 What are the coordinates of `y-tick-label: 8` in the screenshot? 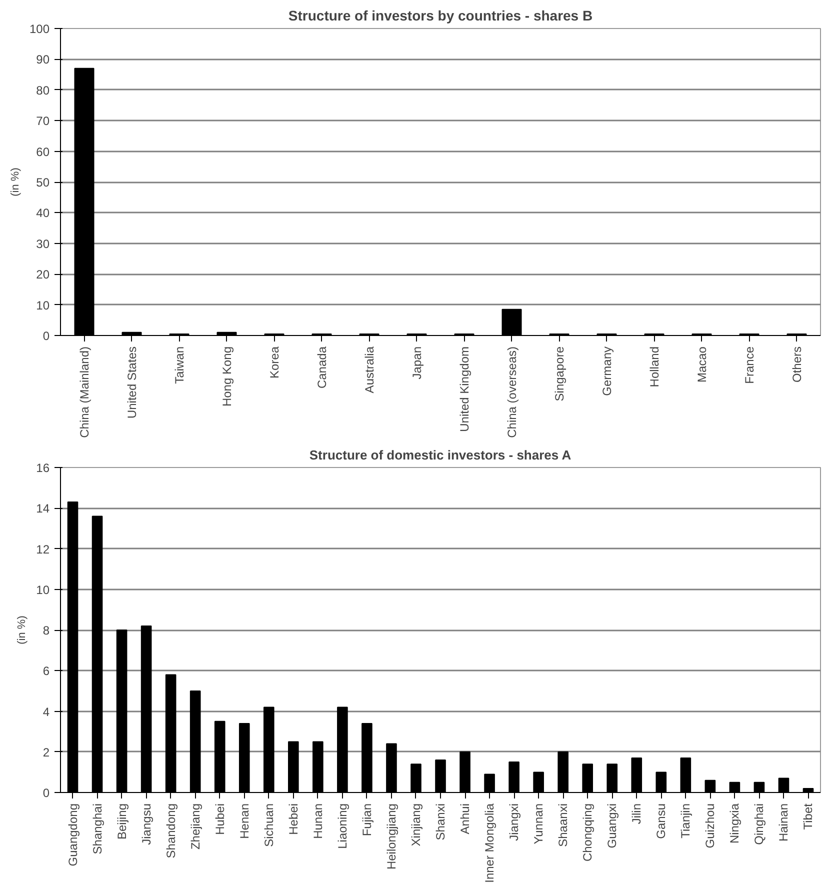 It's located at (46, 631).